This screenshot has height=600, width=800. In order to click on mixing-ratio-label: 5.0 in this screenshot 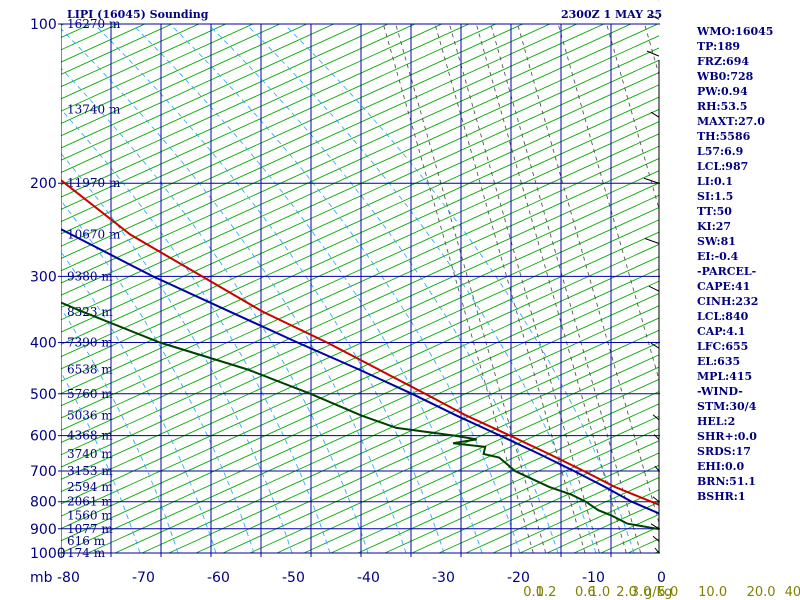, I will do `click(668, 592)`.